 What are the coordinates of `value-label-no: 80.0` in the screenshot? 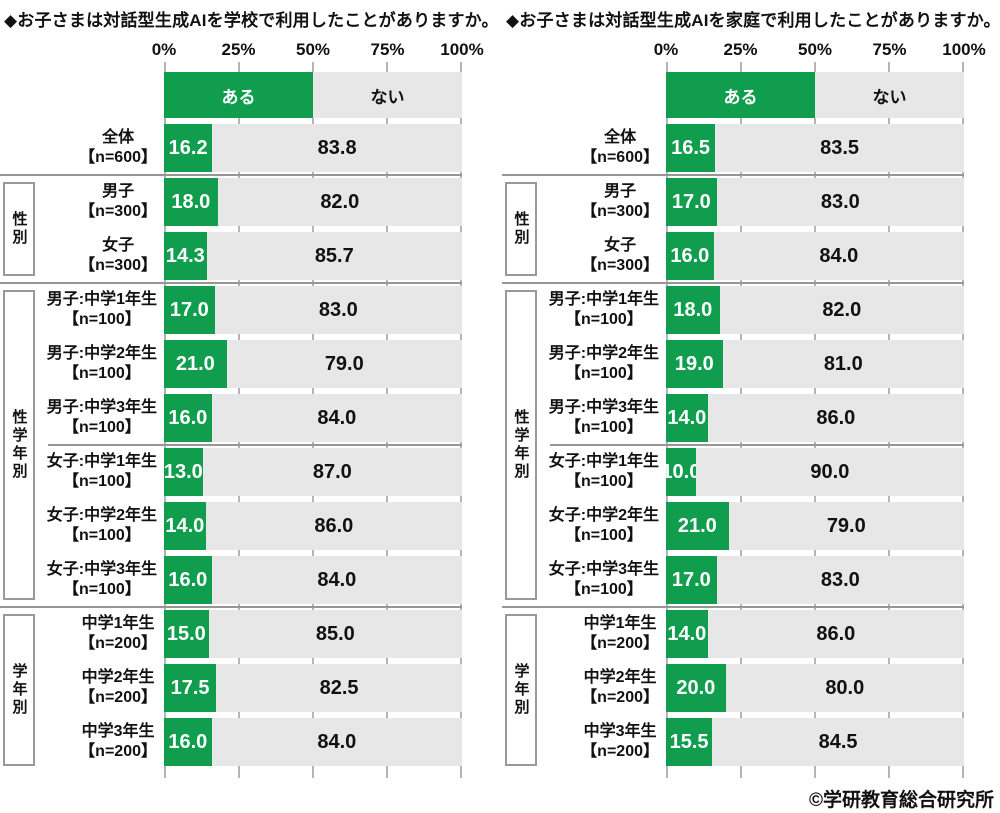 It's located at (845, 687).